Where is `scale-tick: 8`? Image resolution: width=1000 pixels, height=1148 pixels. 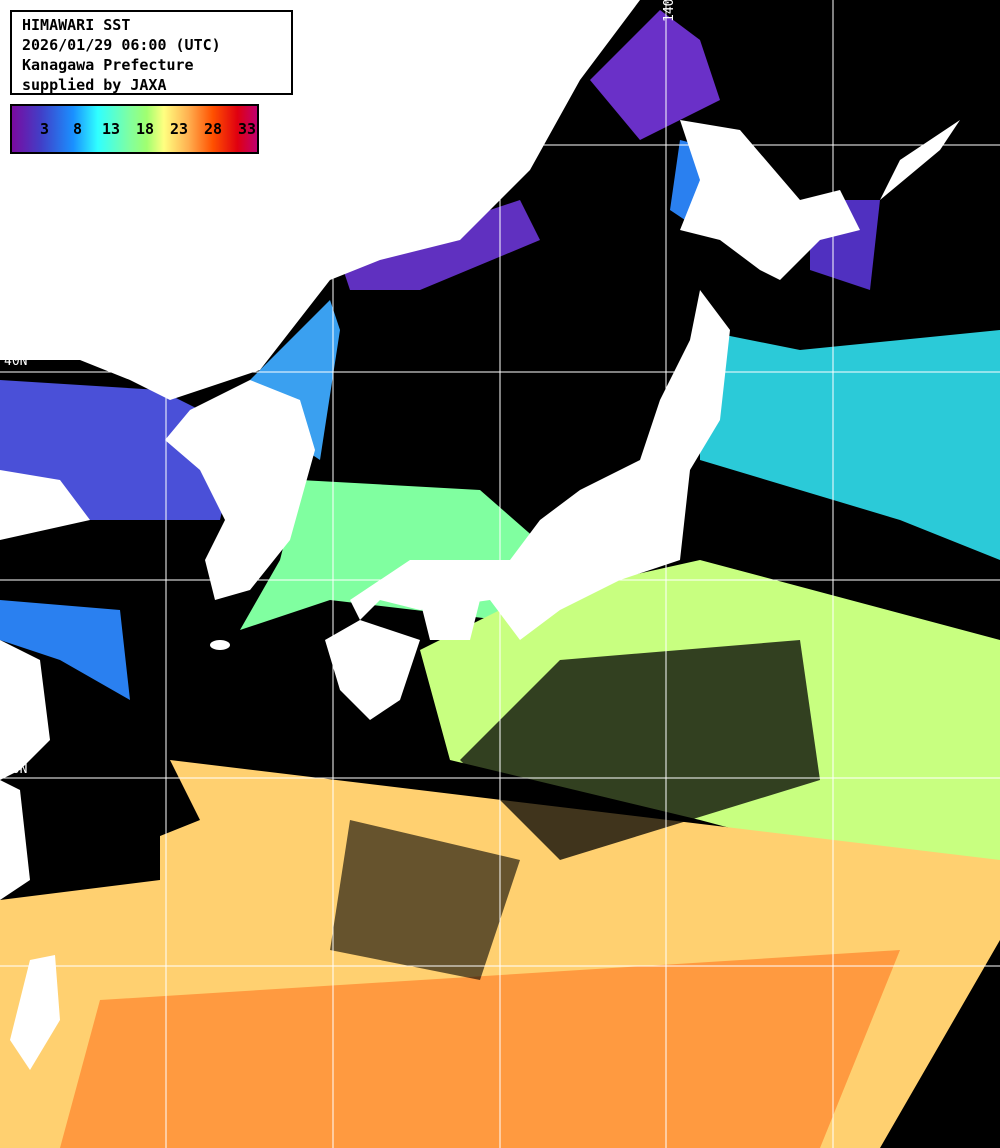
scale-tick: 8 is located at coordinates (78, 129).